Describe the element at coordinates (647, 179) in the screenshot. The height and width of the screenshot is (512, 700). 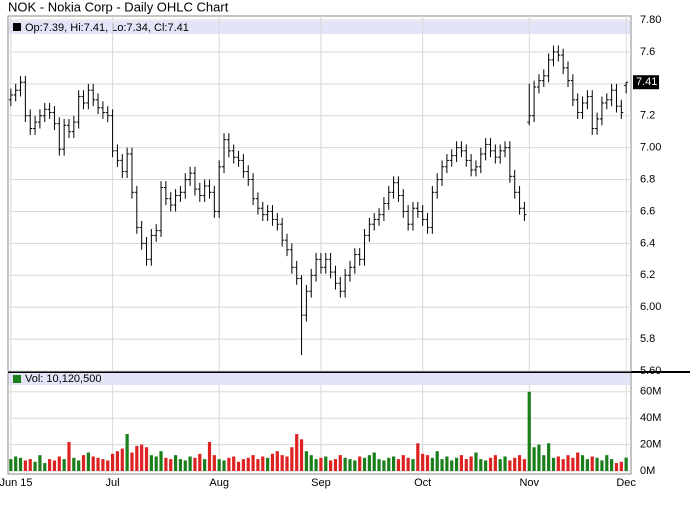
I see `y-tick-label: 6.8` at that location.